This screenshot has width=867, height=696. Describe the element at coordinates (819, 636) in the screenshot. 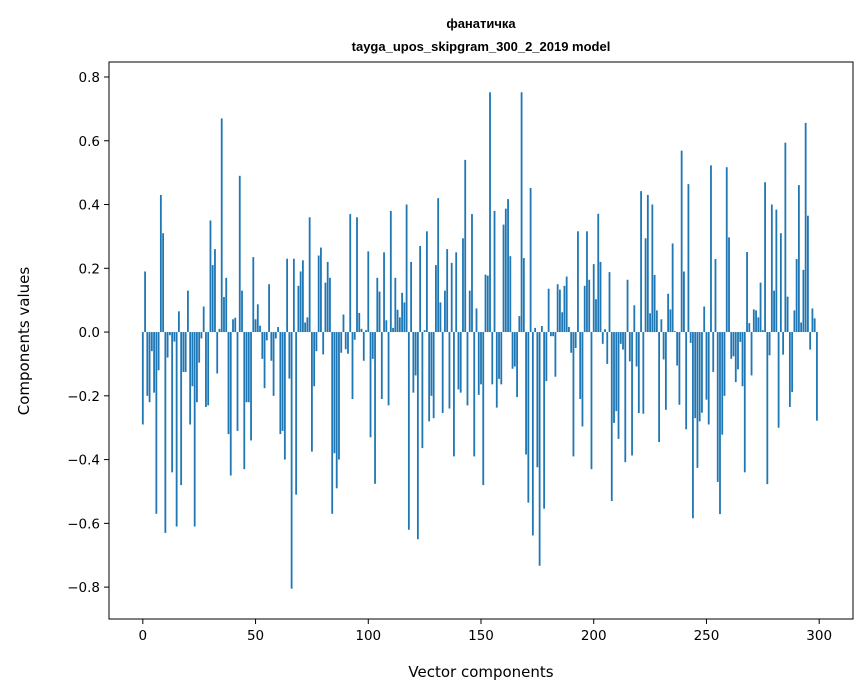

I see `x-tick-label: 300` at that location.